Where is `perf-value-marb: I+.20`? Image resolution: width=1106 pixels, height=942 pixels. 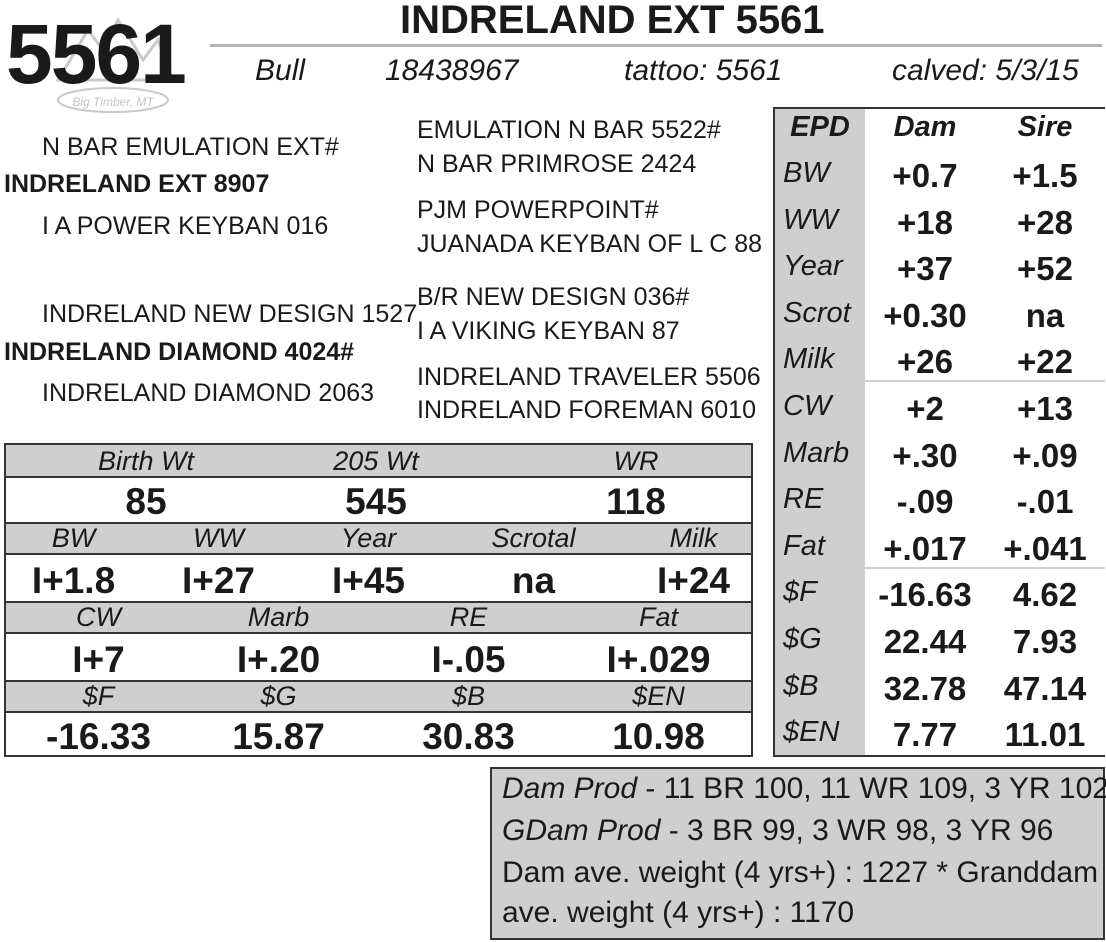 perf-value-marb: I+.20 is located at coordinates (278, 659).